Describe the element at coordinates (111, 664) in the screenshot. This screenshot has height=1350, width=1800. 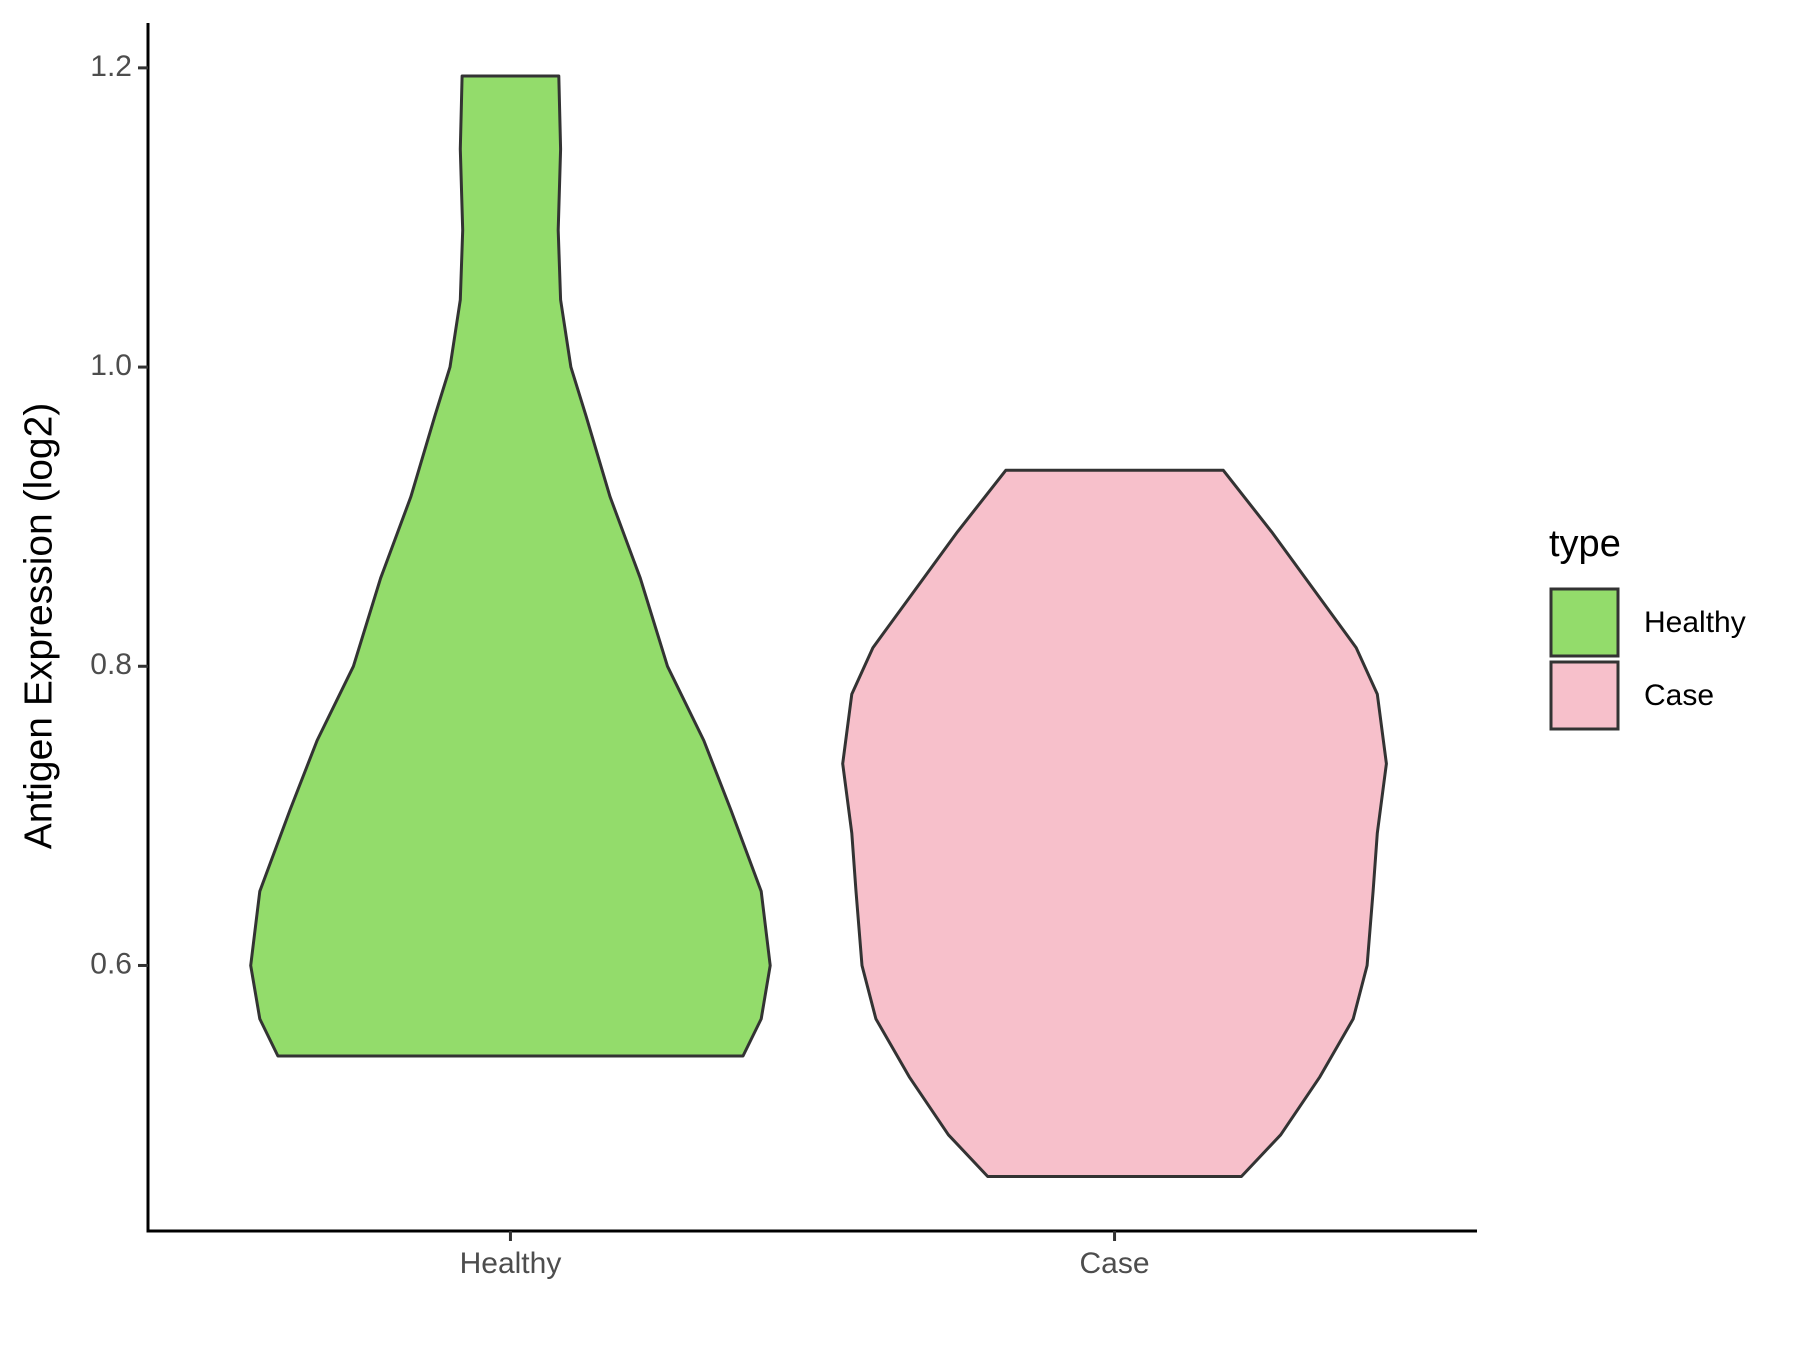
I see `y-tick-label: 0.8` at that location.